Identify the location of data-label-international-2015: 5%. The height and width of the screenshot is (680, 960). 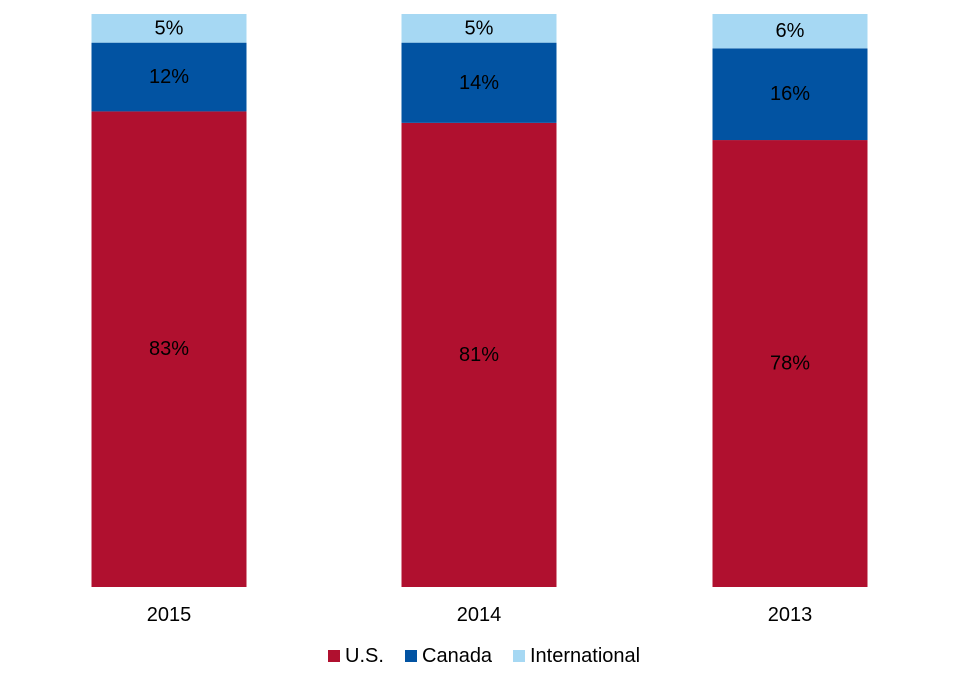
(169, 28).